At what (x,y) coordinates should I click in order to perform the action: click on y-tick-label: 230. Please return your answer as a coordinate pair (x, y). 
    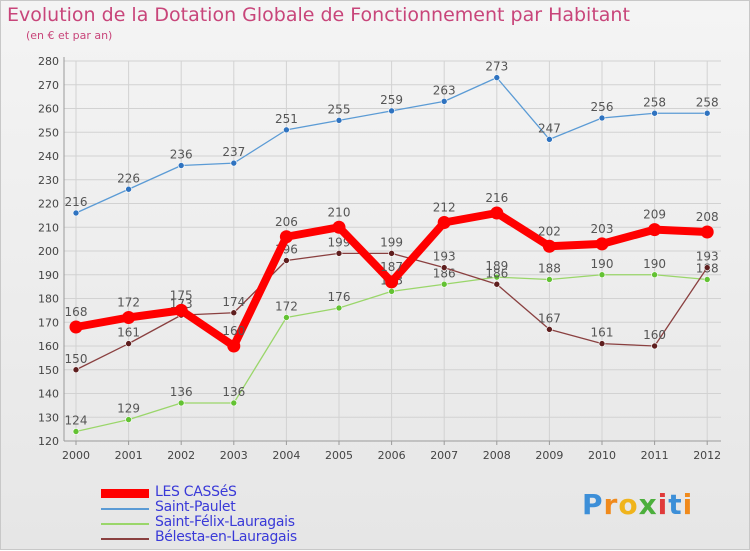
    Looking at the image, I should click on (48, 180).